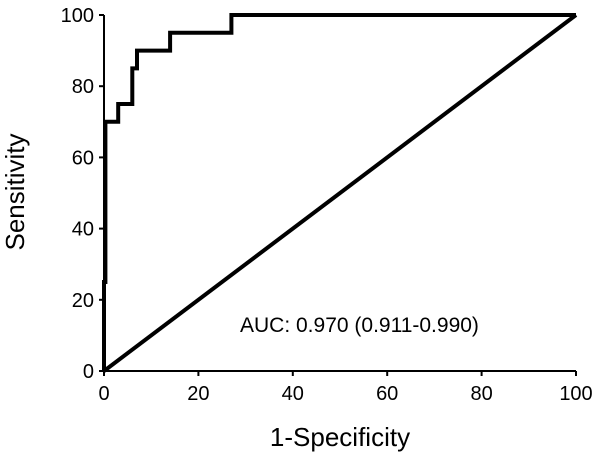 This screenshot has height=466, width=600. I want to click on x-tick-label: 20, so click(198, 394).